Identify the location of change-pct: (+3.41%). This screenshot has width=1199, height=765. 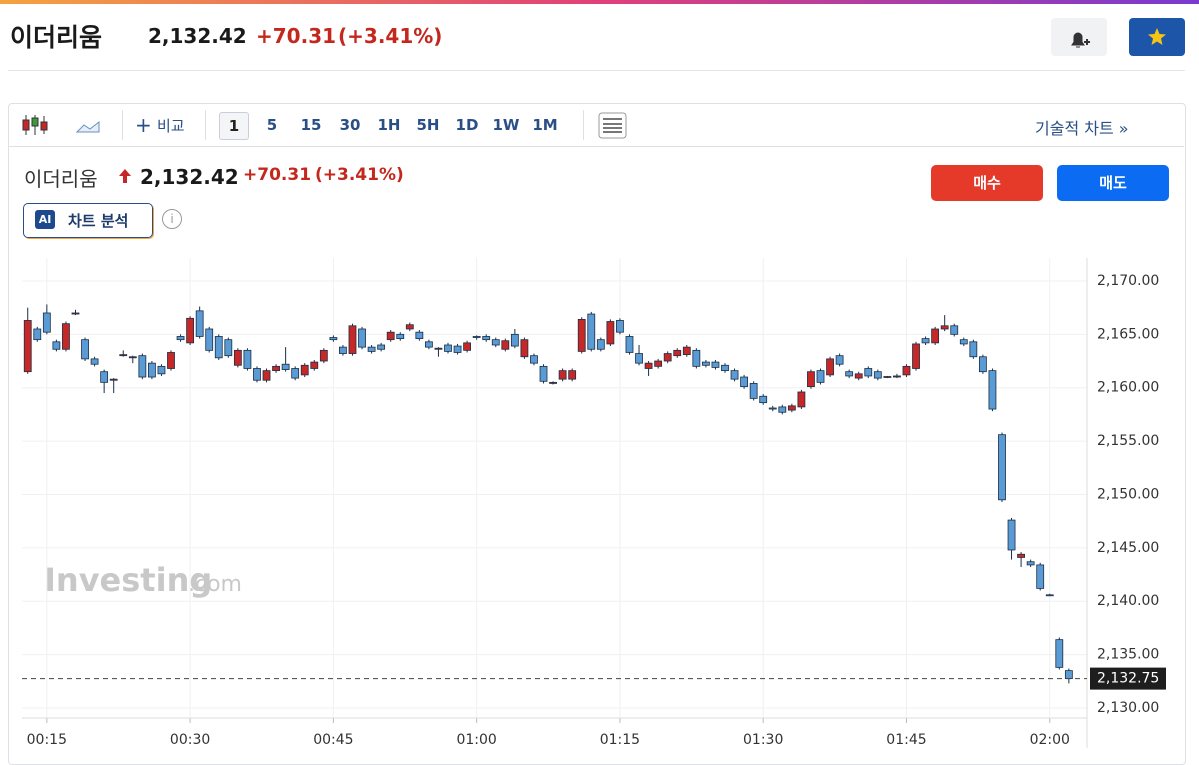
(359, 175).